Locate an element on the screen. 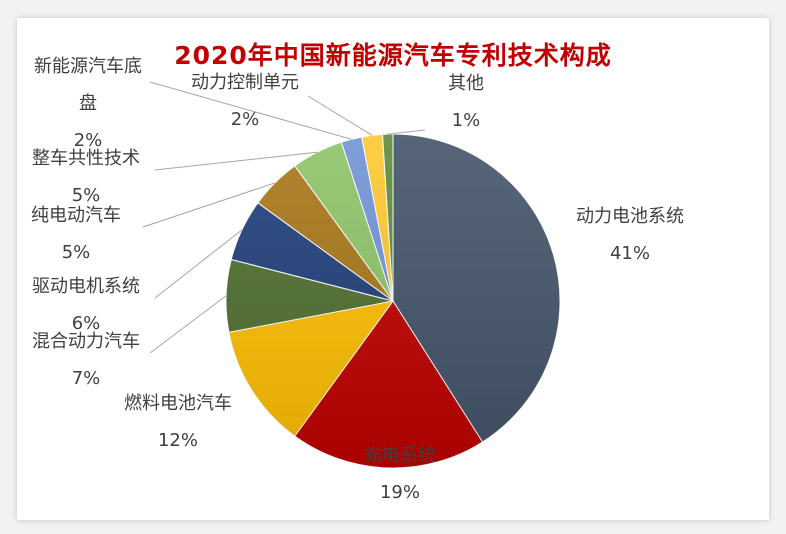 The height and width of the screenshot is (534, 786). slice-label: 盘 is located at coordinates (88, 103).